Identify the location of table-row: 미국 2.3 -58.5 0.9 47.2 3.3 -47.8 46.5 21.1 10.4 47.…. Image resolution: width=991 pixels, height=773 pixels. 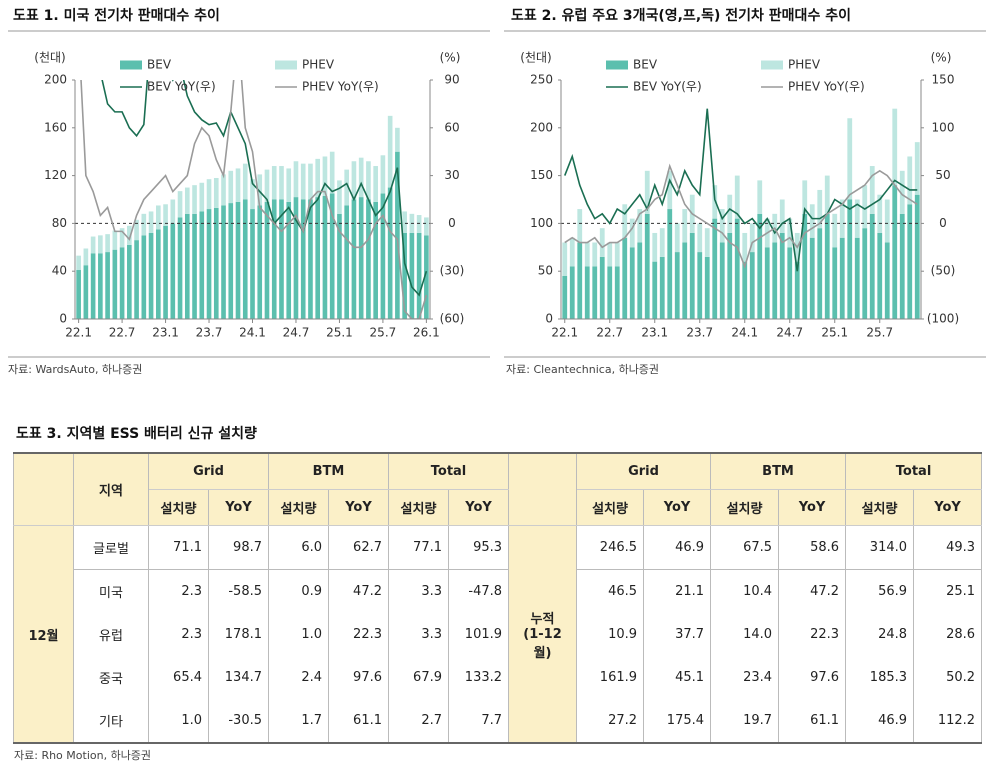
(498, 591).